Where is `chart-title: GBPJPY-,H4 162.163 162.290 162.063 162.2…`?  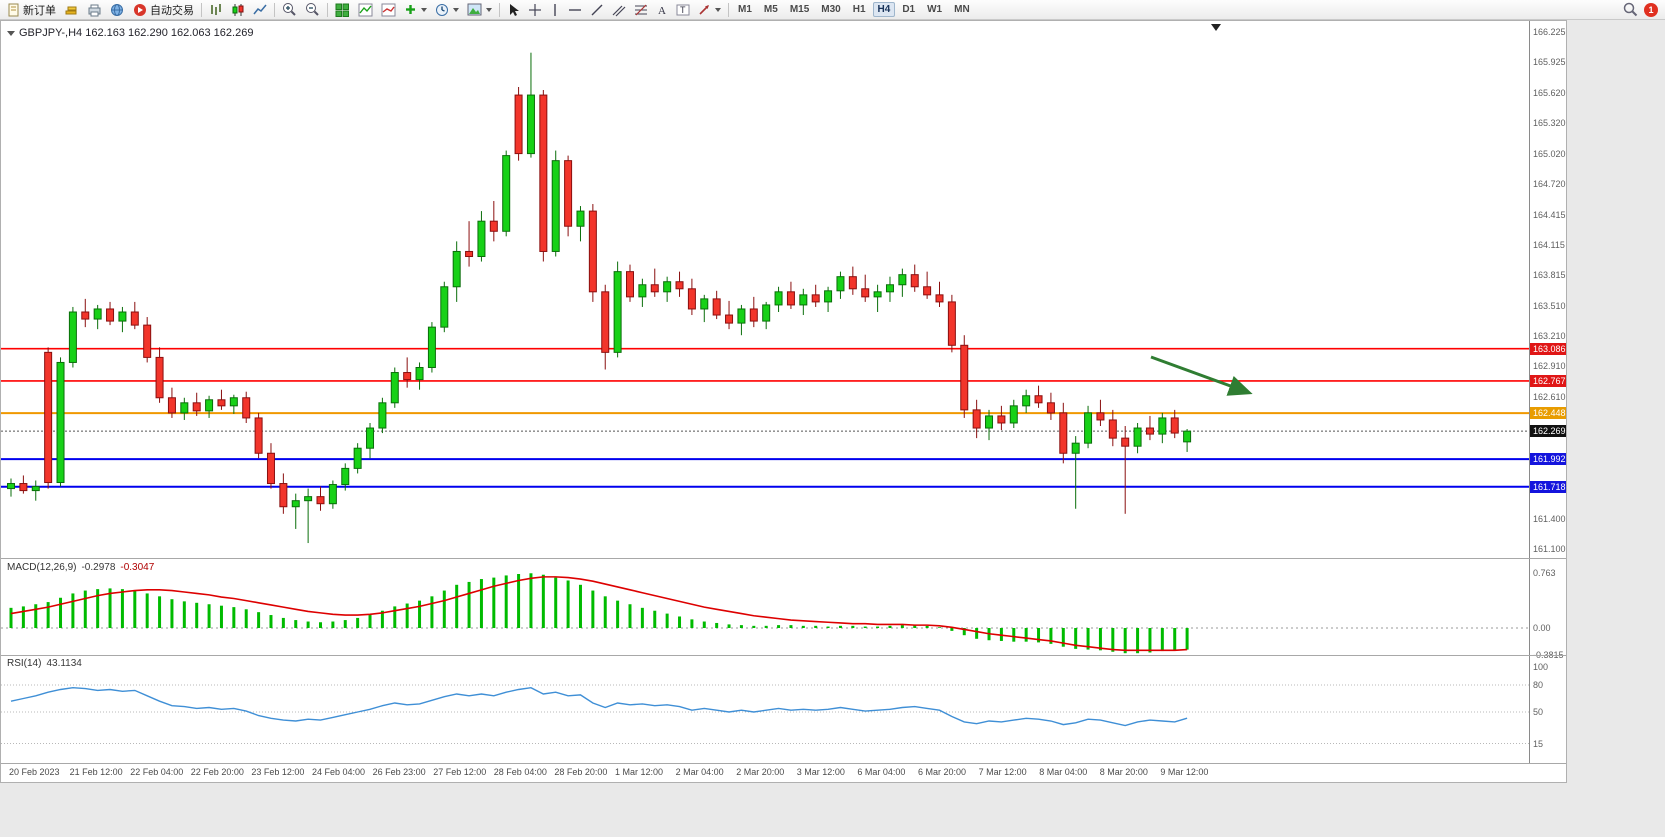
chart-title: GBPJPY-,H4 162.163 162.290 162.063 162.2… is located at coordinates (130, 33).